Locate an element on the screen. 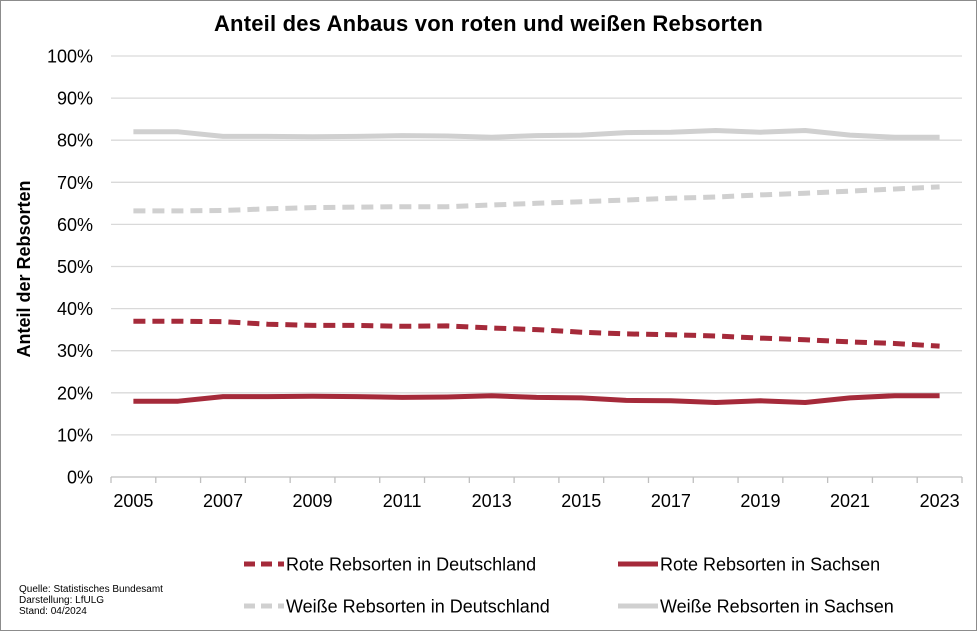 The image size is (977, 631). legend-label: Rote Rebsorten in Deutschland is located at coordinates (411, 565).